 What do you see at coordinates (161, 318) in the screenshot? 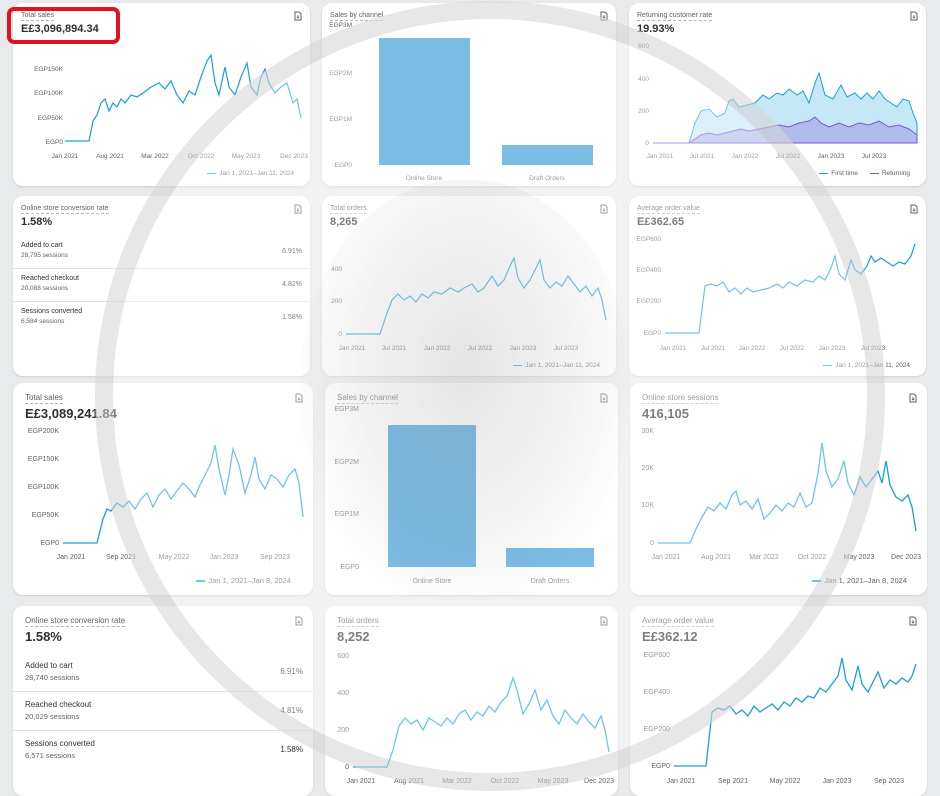
I see `conversion-row: Sessions converted 6,584 sessions 1.58%` at bounding box center [161, 318].